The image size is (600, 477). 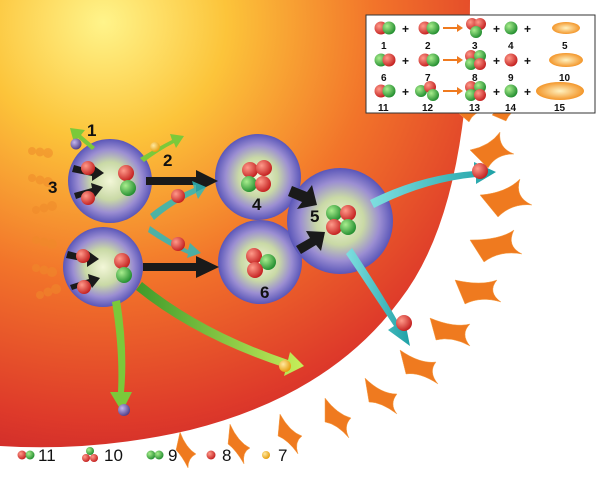 I want to click on particle-legend: 11 10 9 8 7, so click(x=152, y=455).